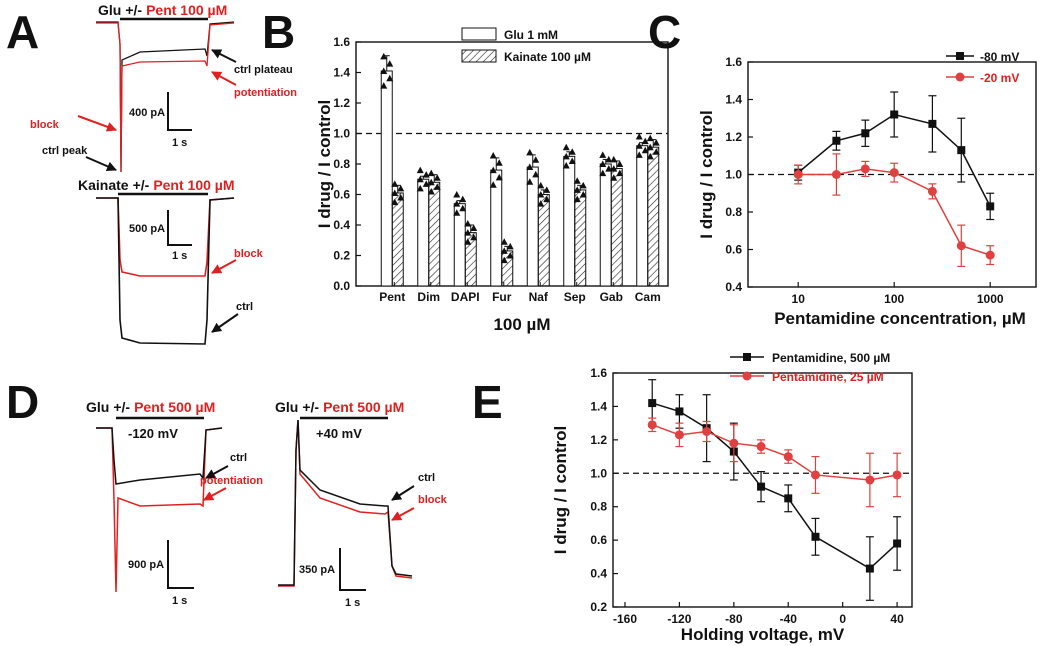 Image resolution: width=1052 pixels, height=646 pixels. I want to click on trace-ctrl-a-top, so click(165, 97).